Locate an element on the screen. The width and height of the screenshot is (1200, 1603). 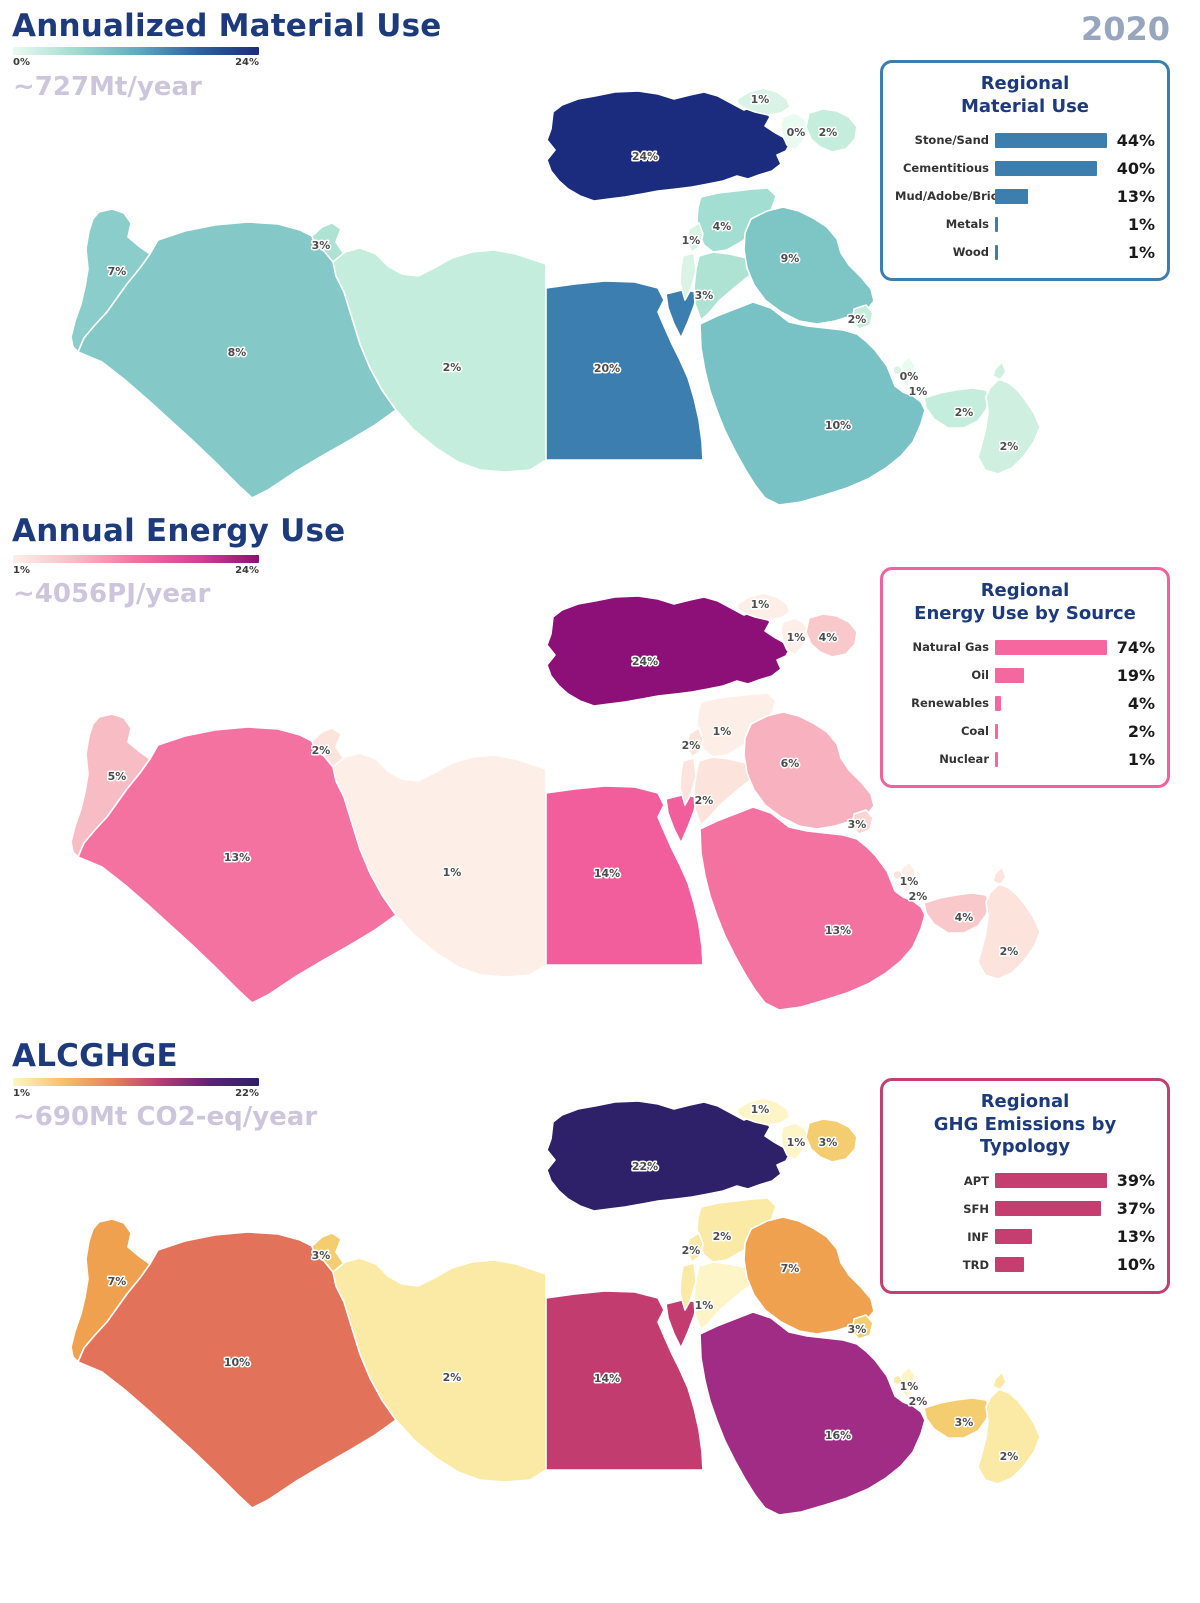
legend-row-label: INF is located at coordinates (978, 1236).